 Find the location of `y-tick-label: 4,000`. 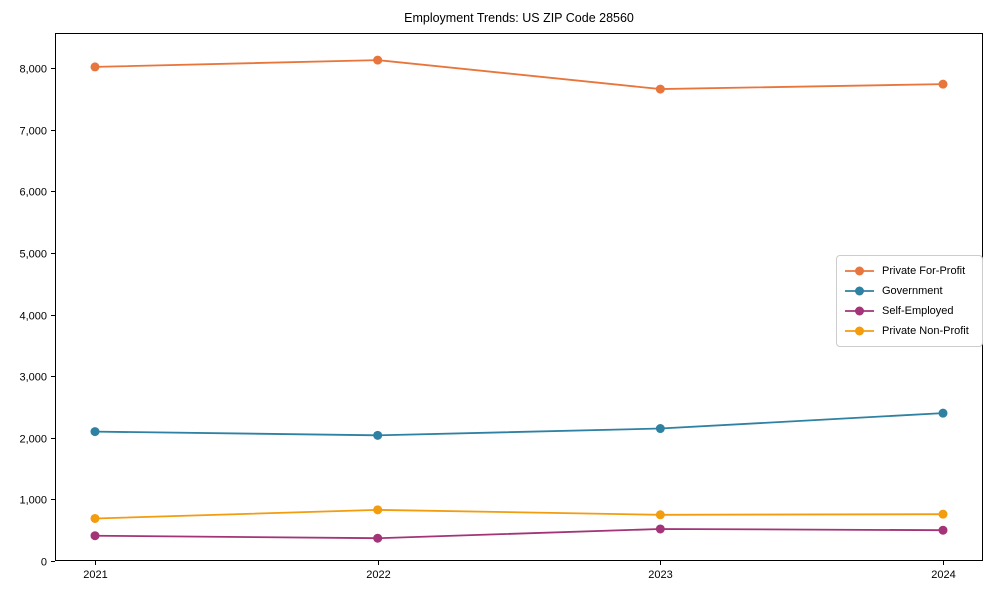

y-tick-label: 4,000 is located at coordinates (33, 317).